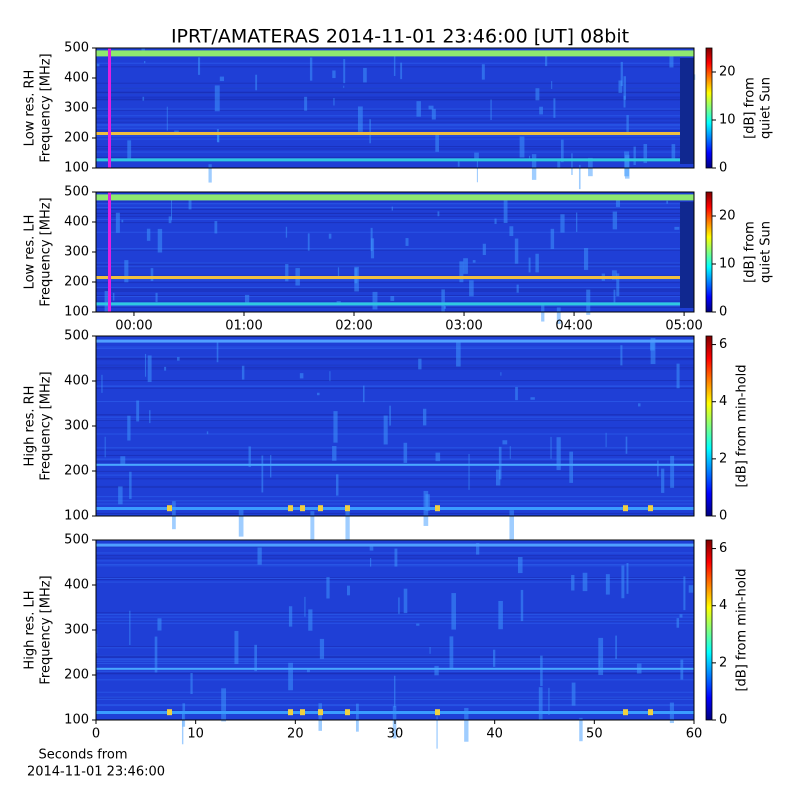 The width and height of the screenshot is (800, 804). What do you see at coordinates (96, 734) in the screenshot?
I see `x-tick-label: 0` at bounding box center [96, 734].